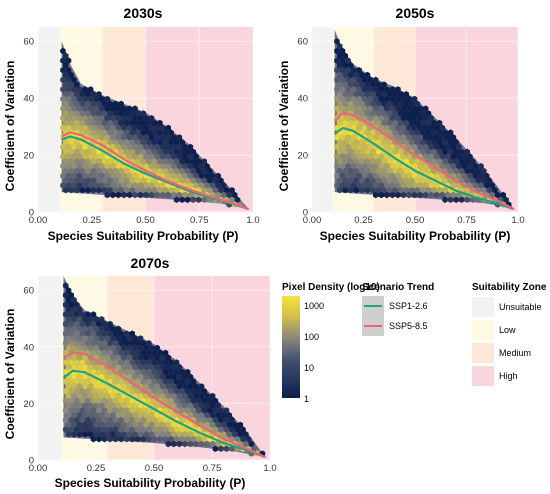  What do you see at coordinates (28, 99) in the screenshot?
I see `y-tick-label: 40` at bounding box center [28, 99].